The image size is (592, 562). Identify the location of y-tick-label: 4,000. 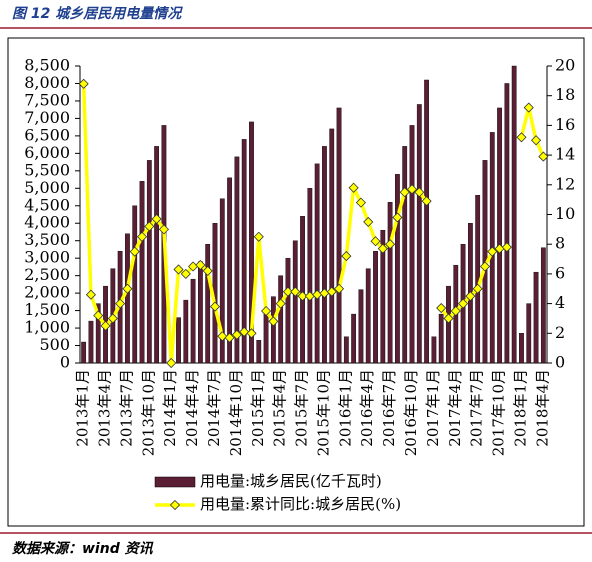
(47, 222).